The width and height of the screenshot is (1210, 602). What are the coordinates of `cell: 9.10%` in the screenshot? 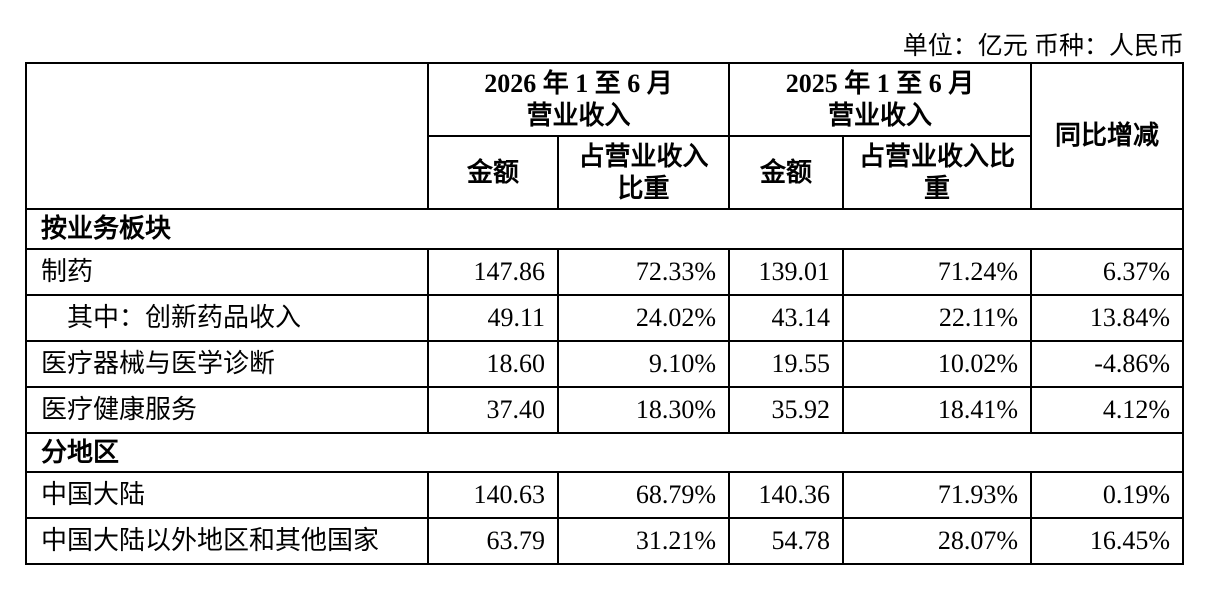 It's located at (643, 364).